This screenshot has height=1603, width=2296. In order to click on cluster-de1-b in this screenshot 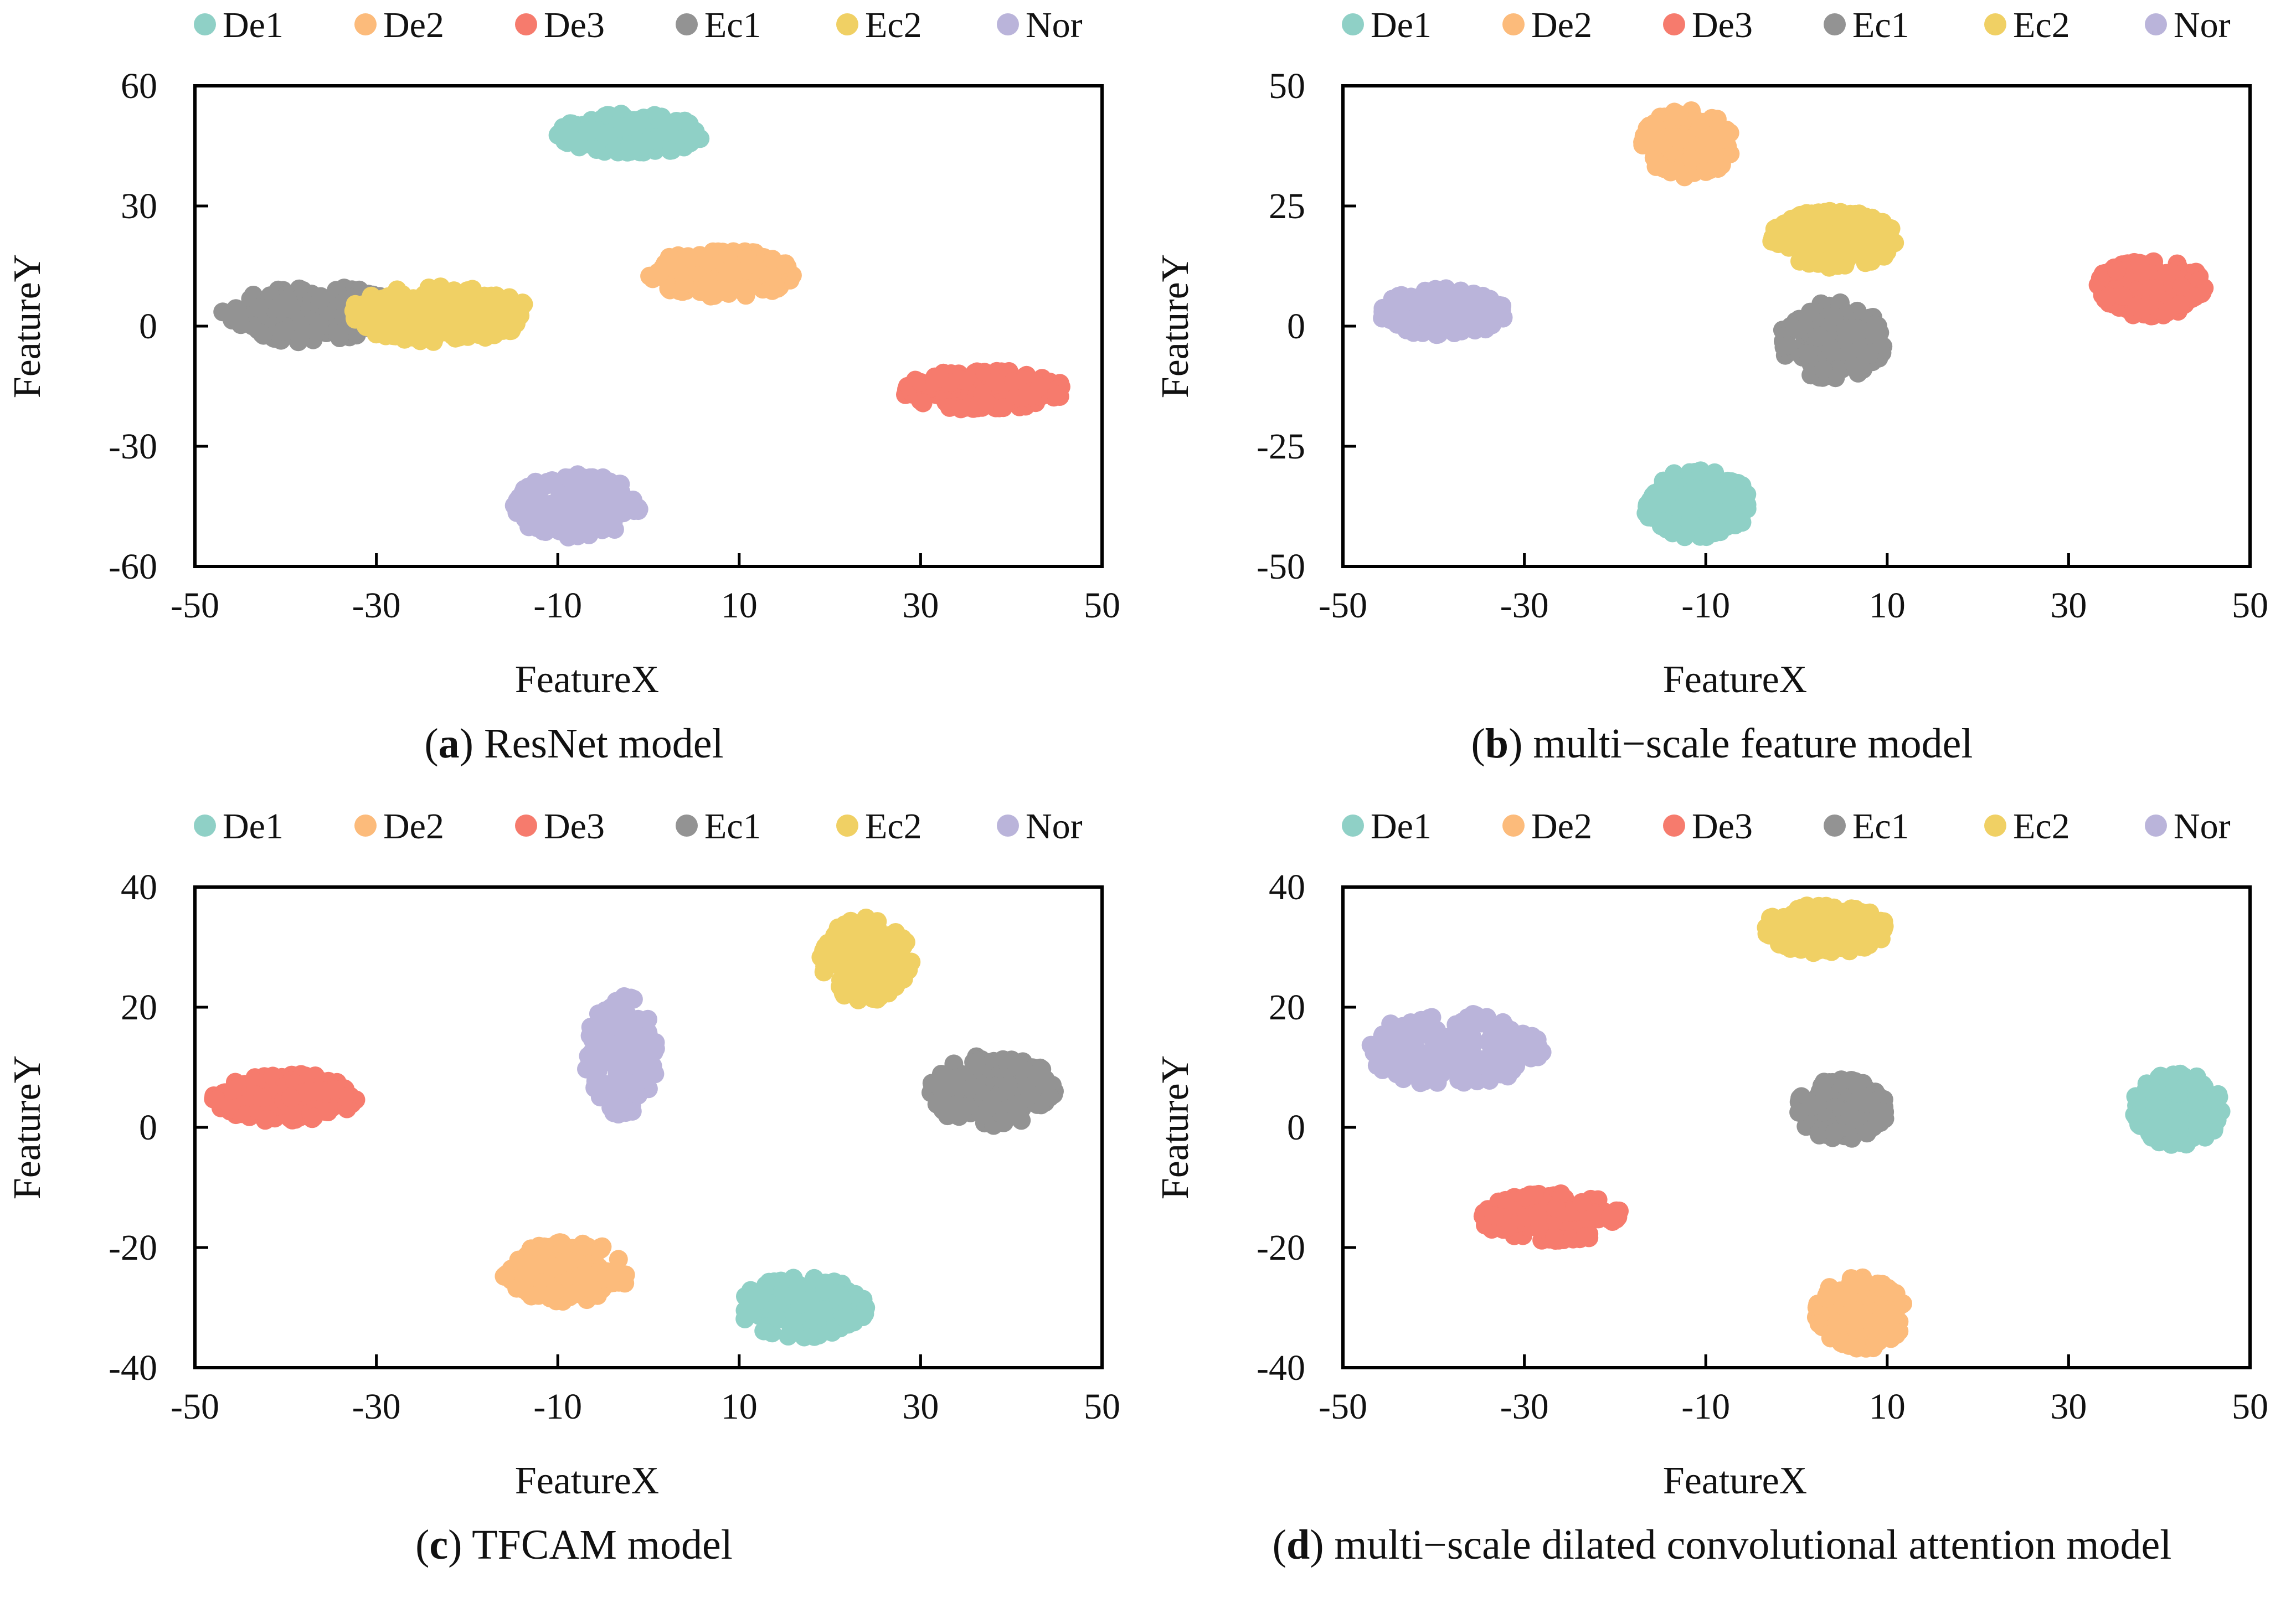, I will do `click(1696, 504)`.